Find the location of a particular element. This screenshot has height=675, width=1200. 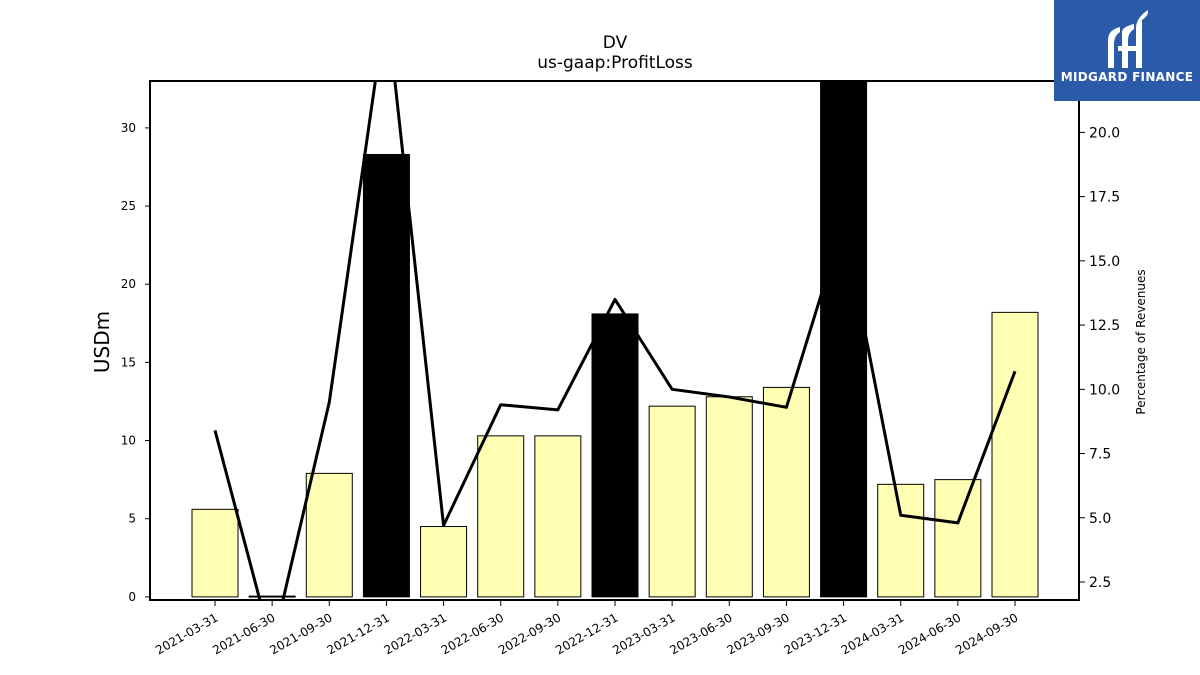

chart-subtitle: us-gaap:ProfitLoss is located at coordinates (615, 63).